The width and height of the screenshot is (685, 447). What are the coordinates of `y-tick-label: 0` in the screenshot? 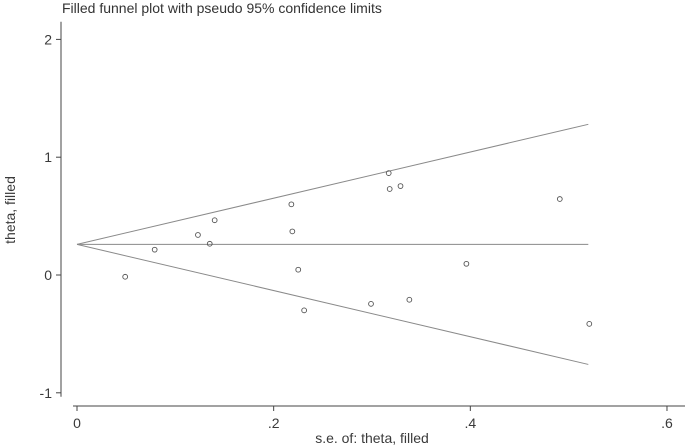 It's located at (48, 275).